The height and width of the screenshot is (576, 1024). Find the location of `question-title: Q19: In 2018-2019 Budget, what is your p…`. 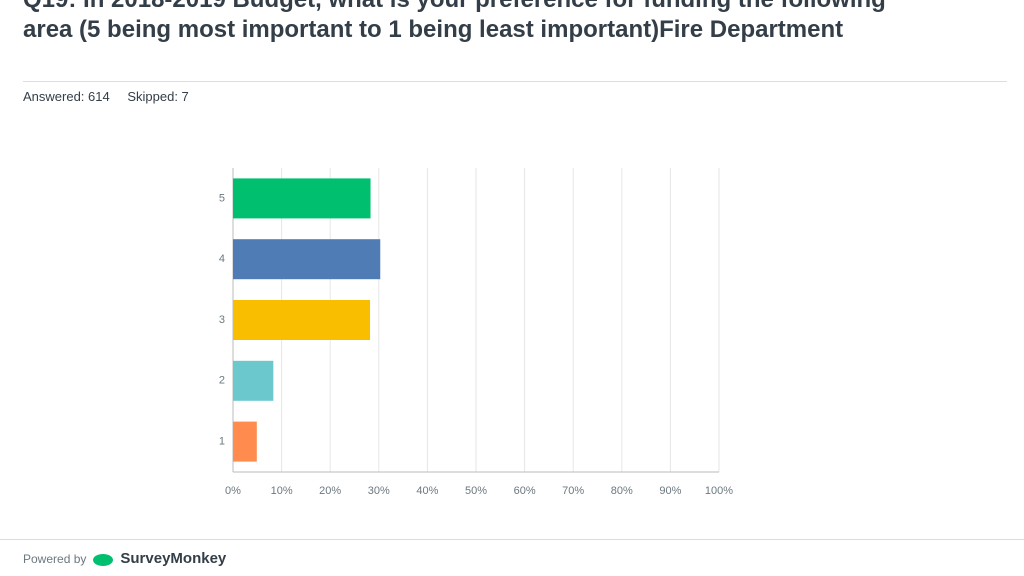

question-title: Q19: In 2018-2019 Budget, what is your p… is located at coordinates (454, 21).